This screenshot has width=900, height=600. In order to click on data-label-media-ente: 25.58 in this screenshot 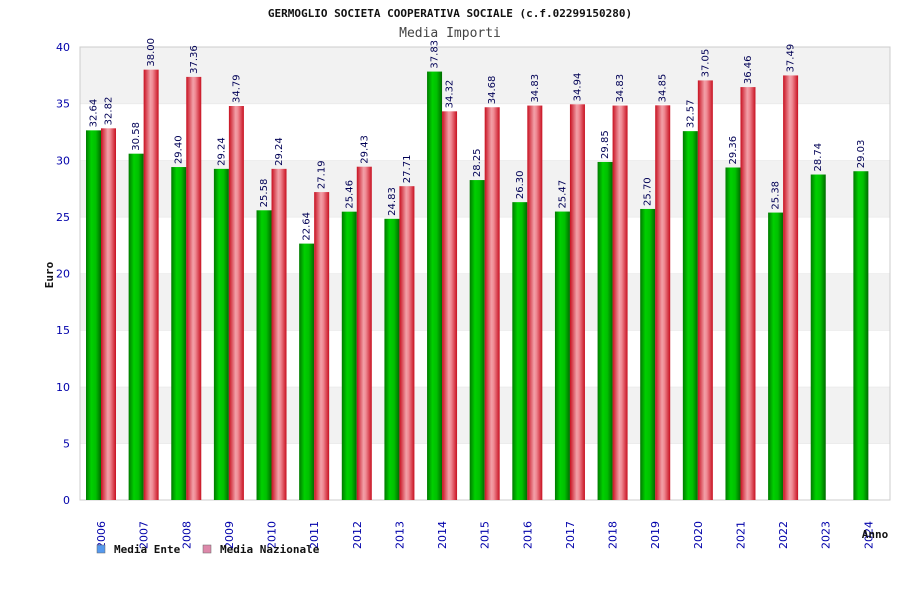, I will do `click(264, 193)`.